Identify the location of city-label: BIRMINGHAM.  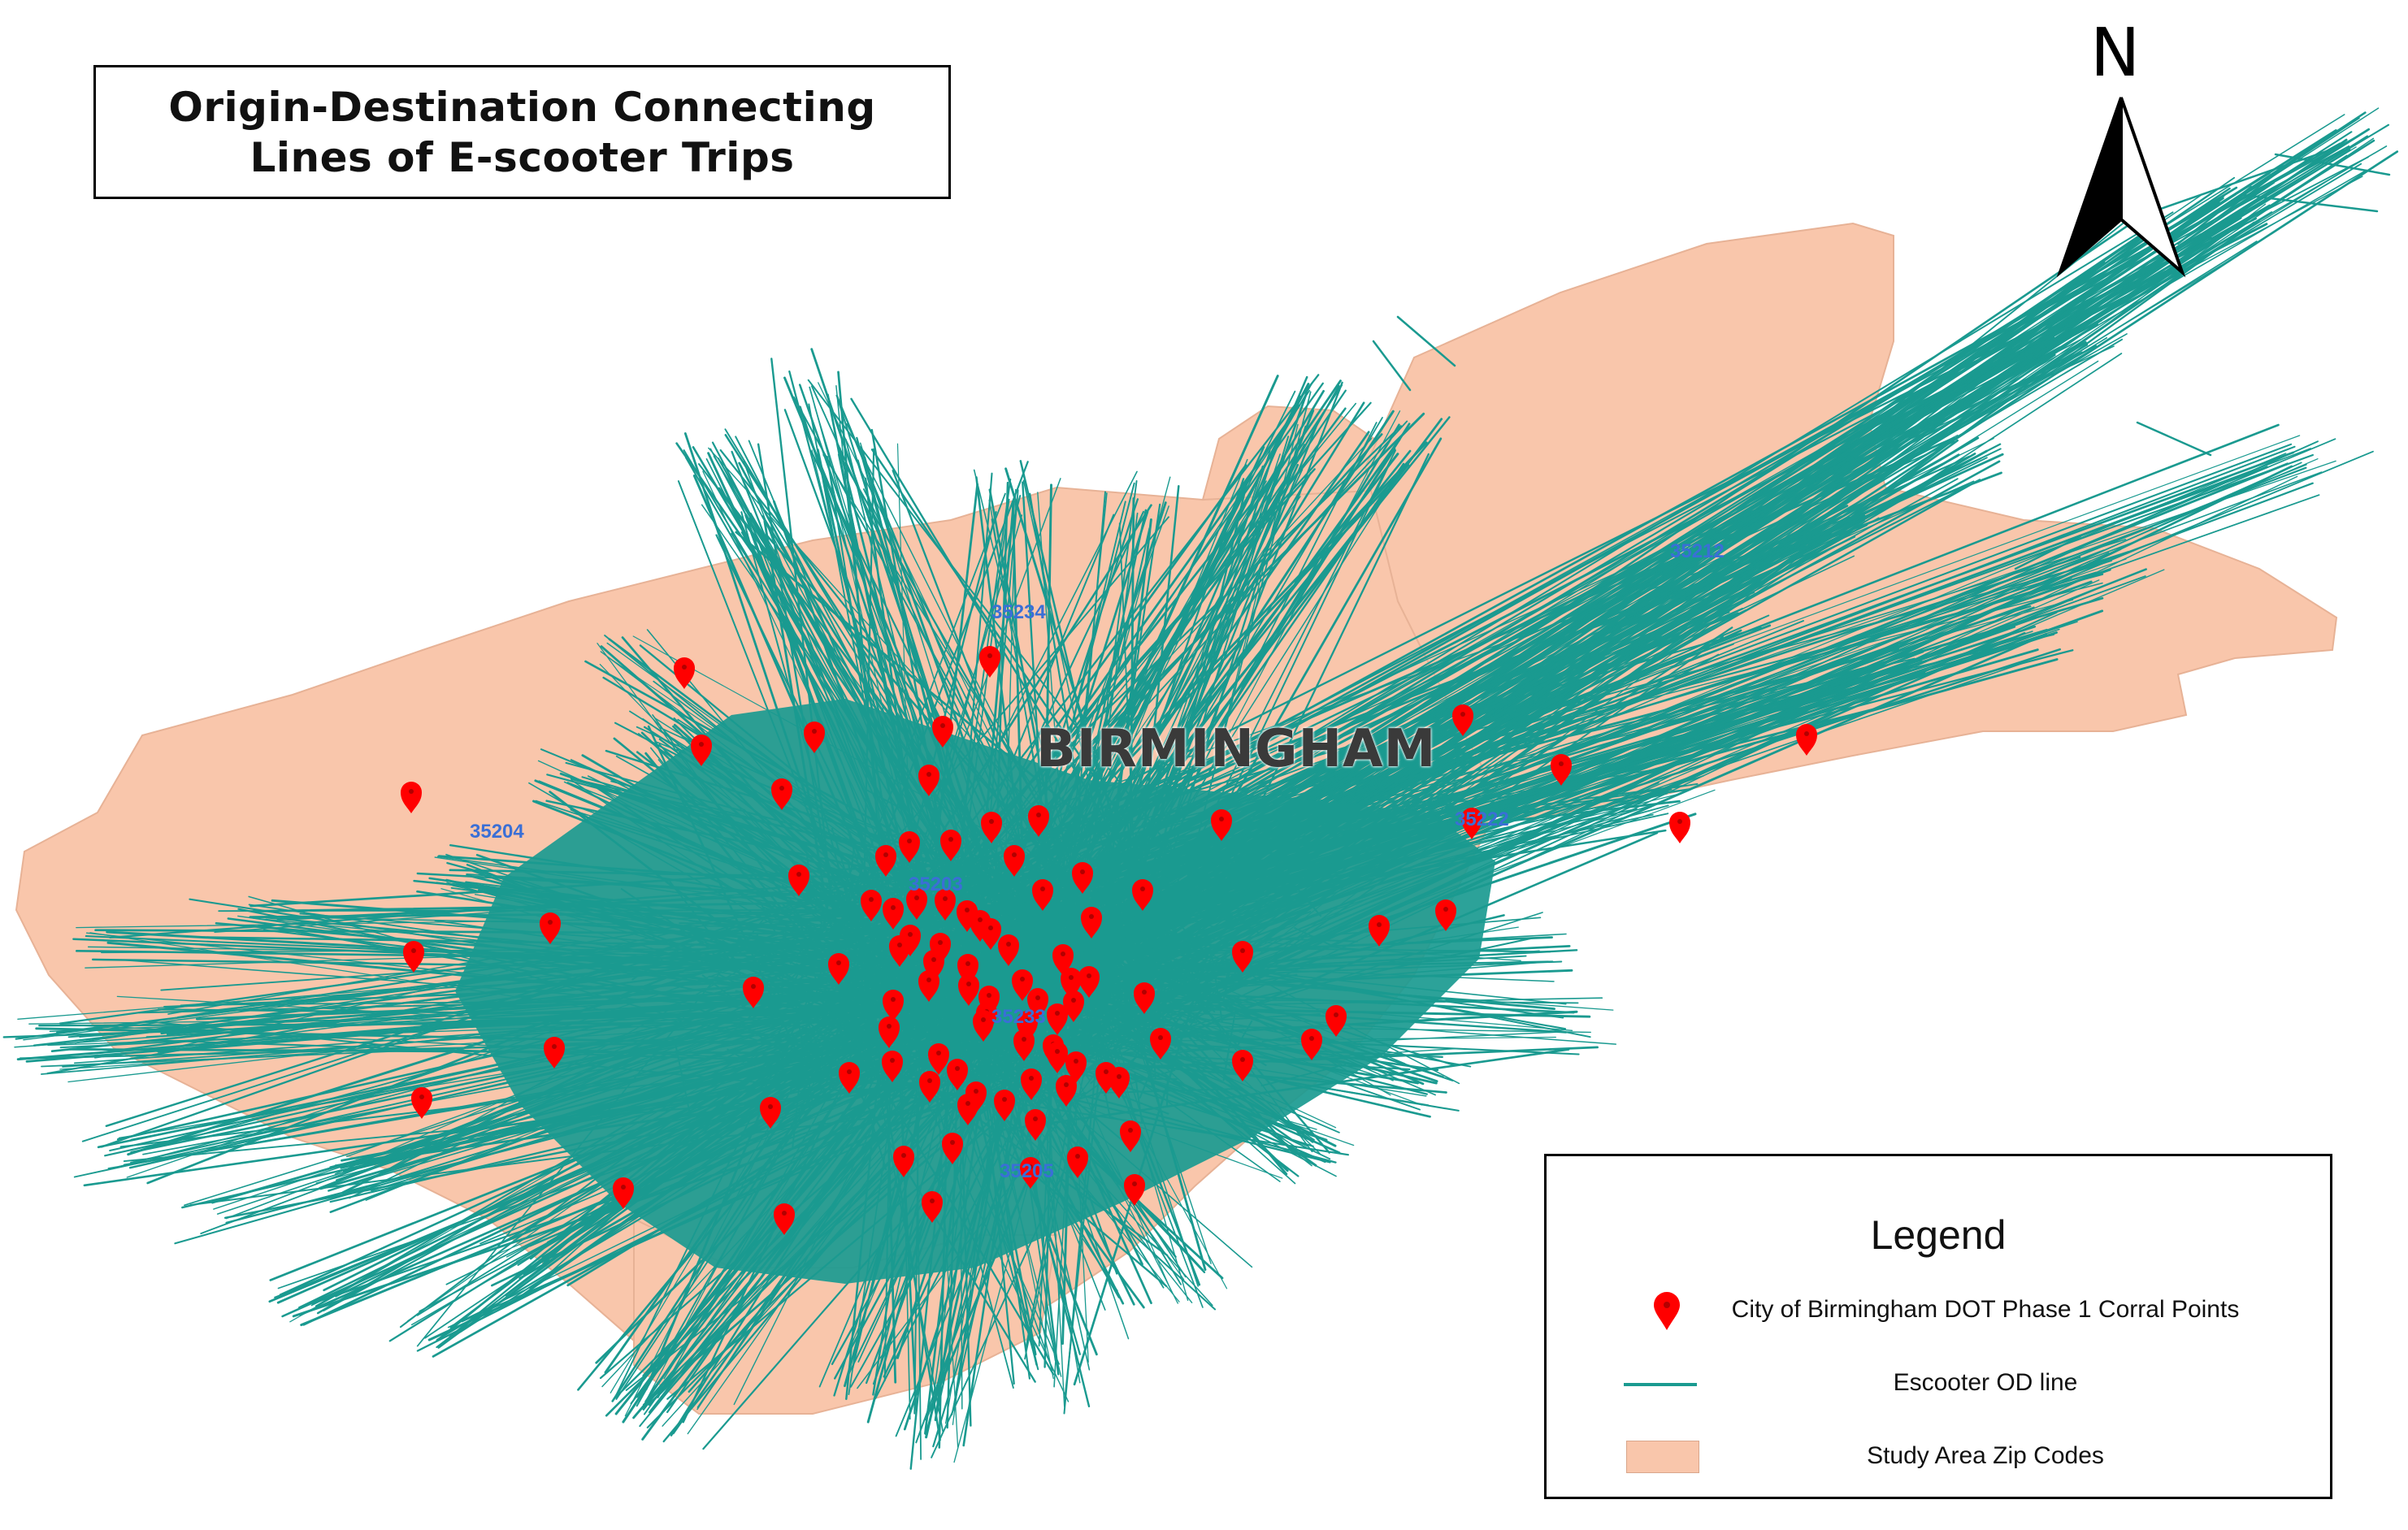
(1236, 749).